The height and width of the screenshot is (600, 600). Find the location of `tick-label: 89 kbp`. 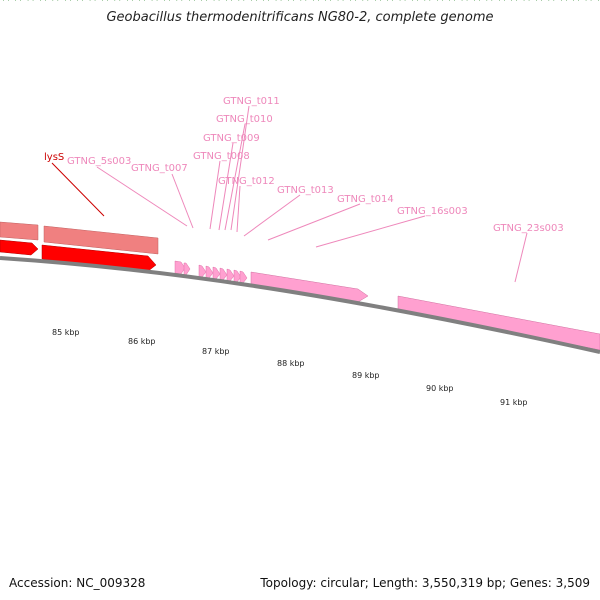

tick-label: 89 kbp is located at coordinates (366, 375).